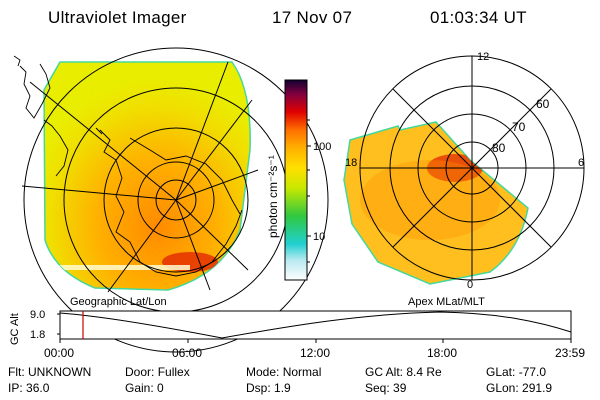  What do you see at coordinates (386, 388) in the screenshot?
I see `info-seq: Seq: 39` at bounding box center [386, 388].